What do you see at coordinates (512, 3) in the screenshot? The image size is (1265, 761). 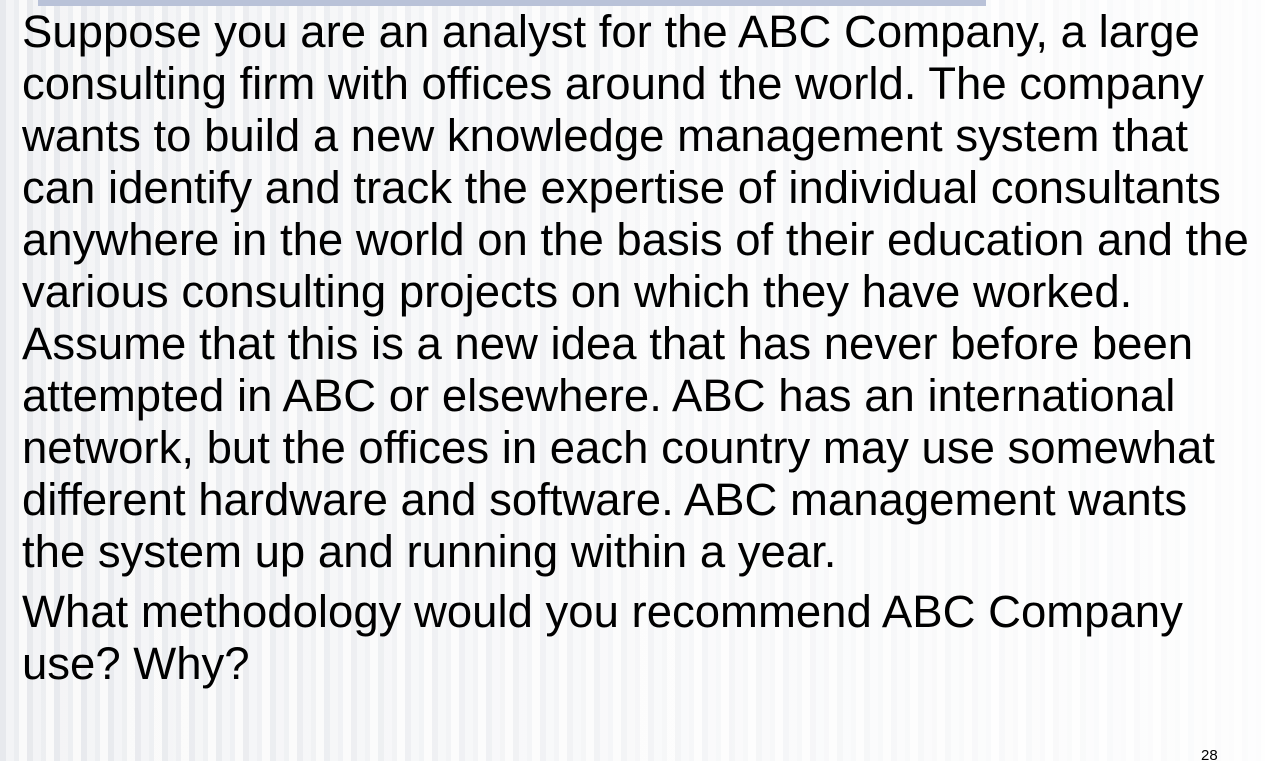 I see `top-accent-bar` at bounding box center [512, 3].